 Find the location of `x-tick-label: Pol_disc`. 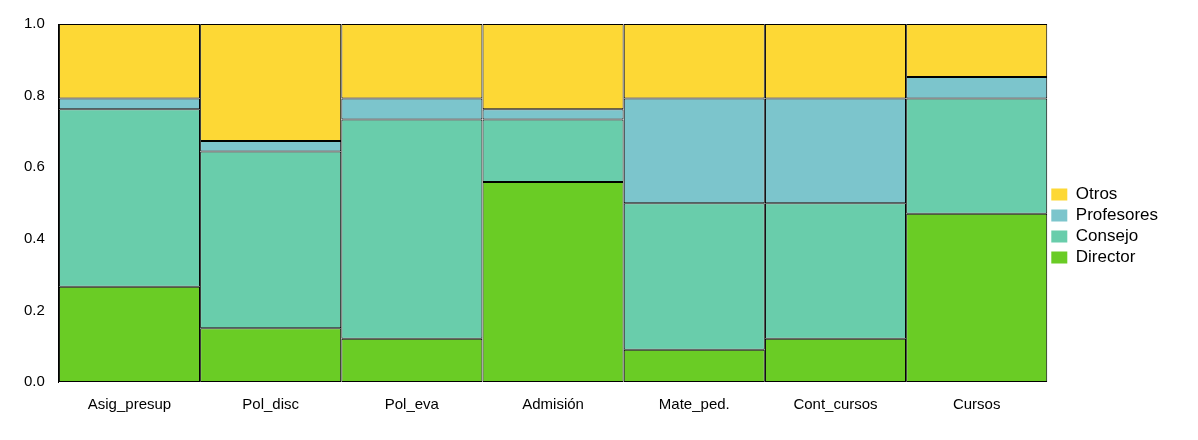

x-tick-label: Pol_disc is located at coordinates (271, 404).